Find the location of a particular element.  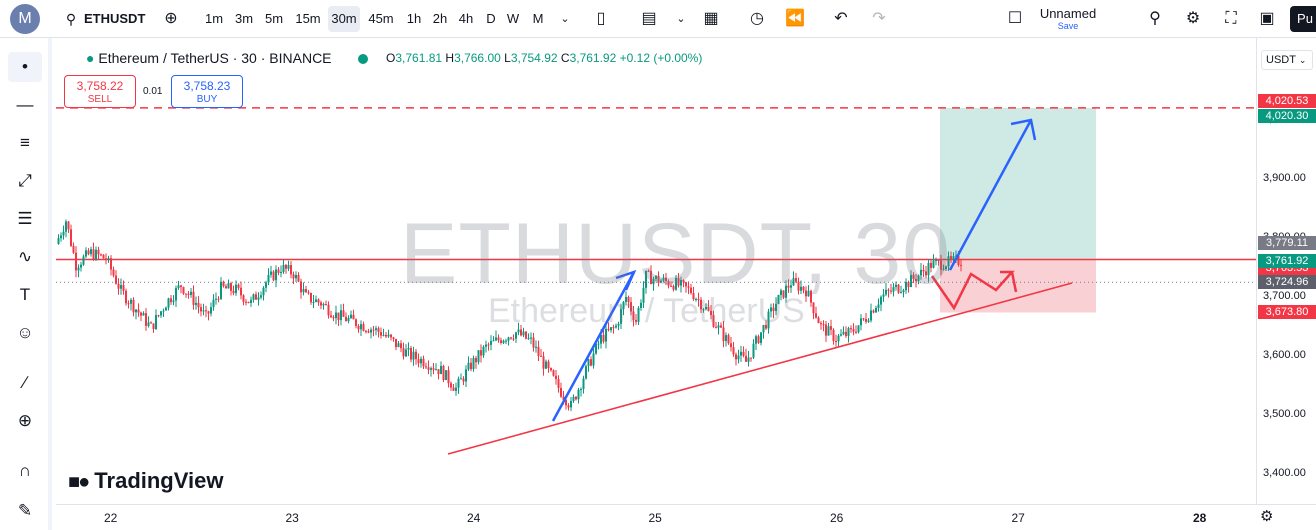

candles-icon: ▯ is located at coordinates (601, 18).